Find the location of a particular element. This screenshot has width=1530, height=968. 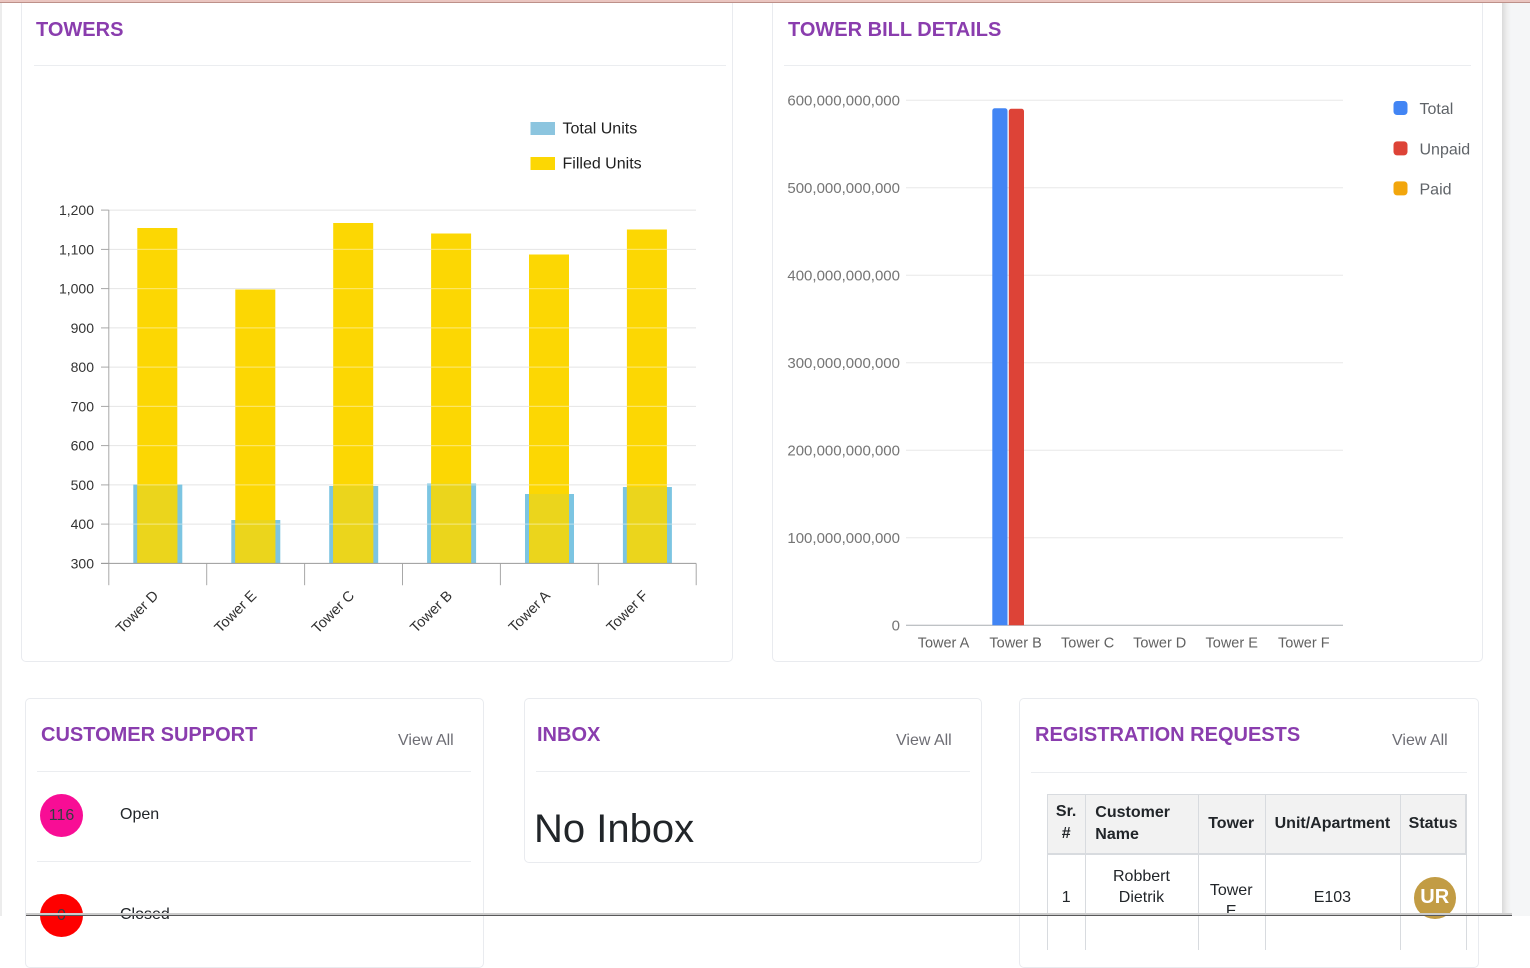

svg-text: 1,000 is located at coordinates (76, 289).